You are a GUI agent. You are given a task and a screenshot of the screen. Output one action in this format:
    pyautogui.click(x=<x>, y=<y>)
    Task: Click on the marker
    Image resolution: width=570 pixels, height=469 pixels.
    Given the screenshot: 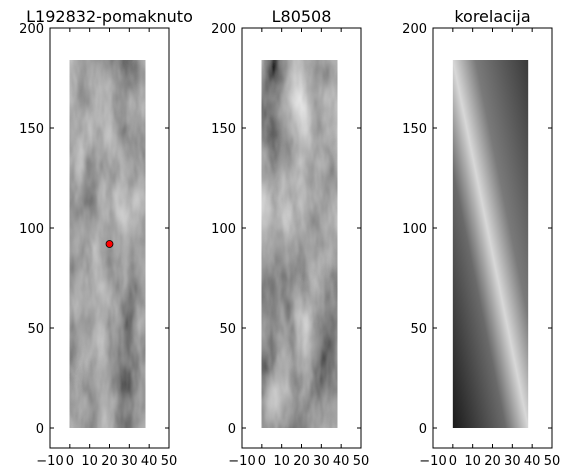 What is the action you would take?
    pyautogui.click(x=109, y=244)
    